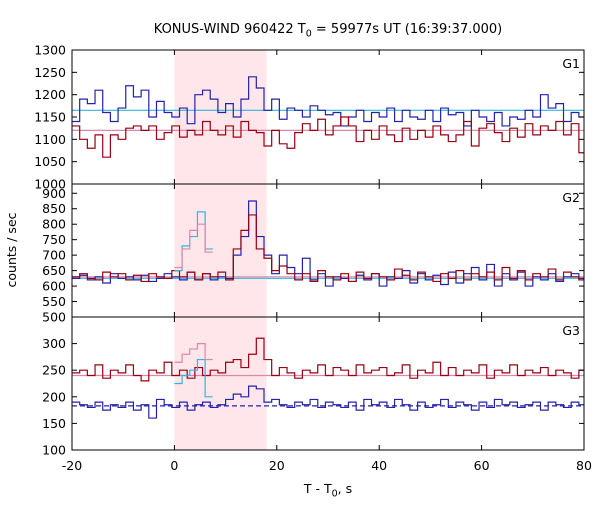 The height and width of the screenshot is (505, 600). What do you see at coordinates (54, 301) in the screenshot?
I see `y-tick-label: 550` at bounding box center [54, 301].